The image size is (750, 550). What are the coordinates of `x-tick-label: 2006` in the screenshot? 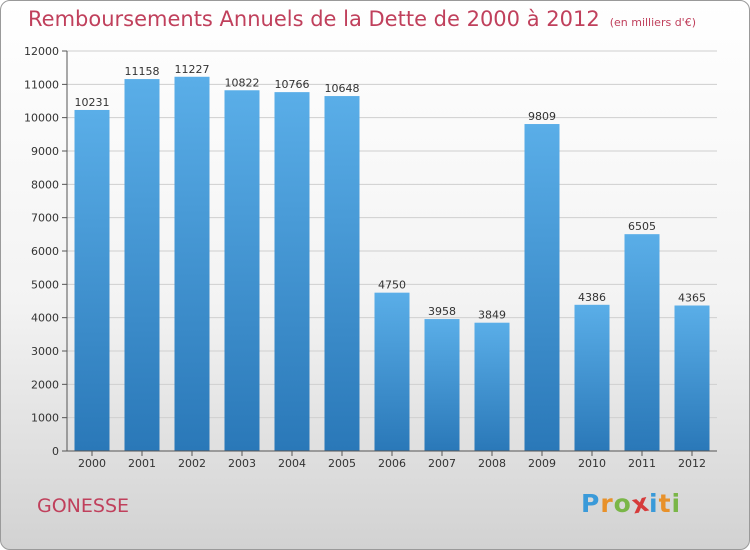 It's located at (392, 463).